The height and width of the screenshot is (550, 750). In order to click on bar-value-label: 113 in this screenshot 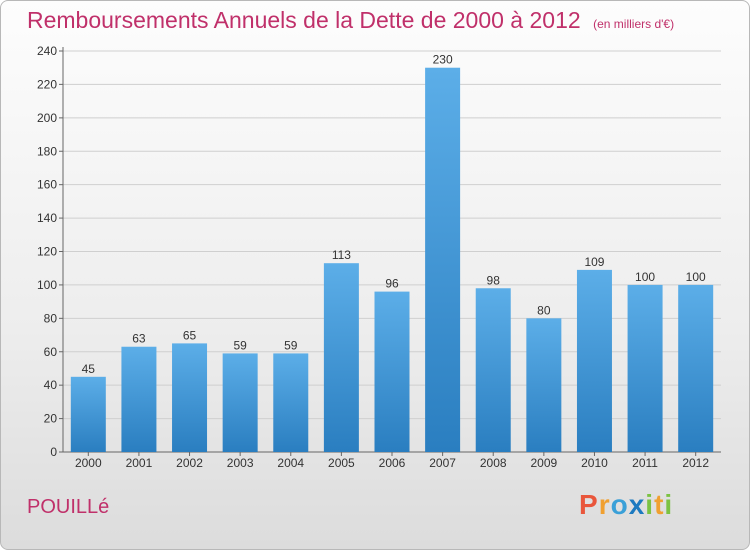, I will do `click(341, 255)`.